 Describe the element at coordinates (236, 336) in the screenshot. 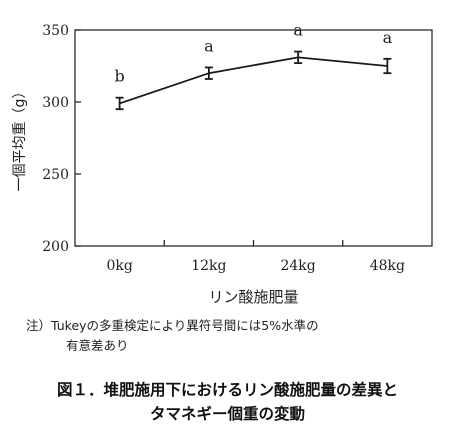

I see `footnote: 注）Tukeyの多重検定により異符号間には5%水準の 有意差あり` at that location.